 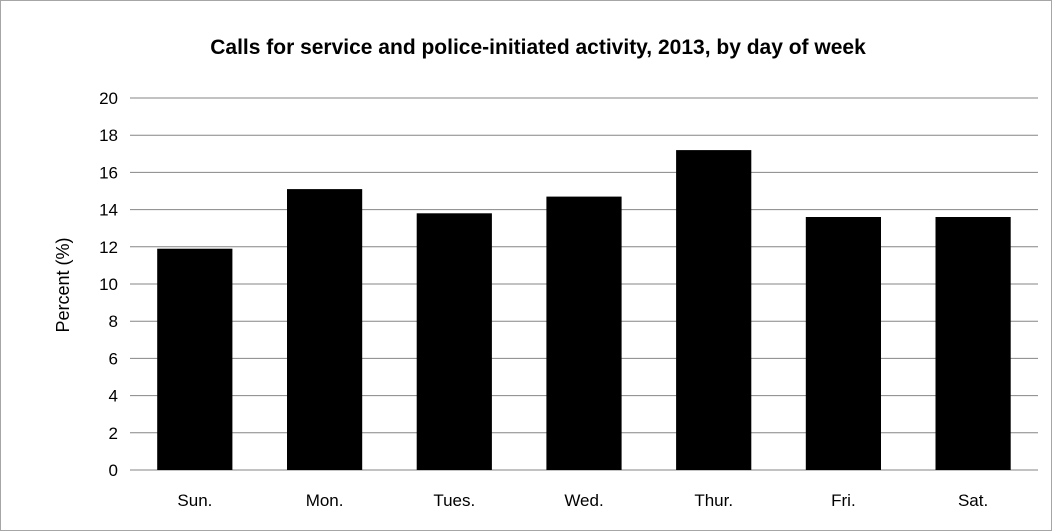 I want to click on bar-fri, so click(x=843, y=343).